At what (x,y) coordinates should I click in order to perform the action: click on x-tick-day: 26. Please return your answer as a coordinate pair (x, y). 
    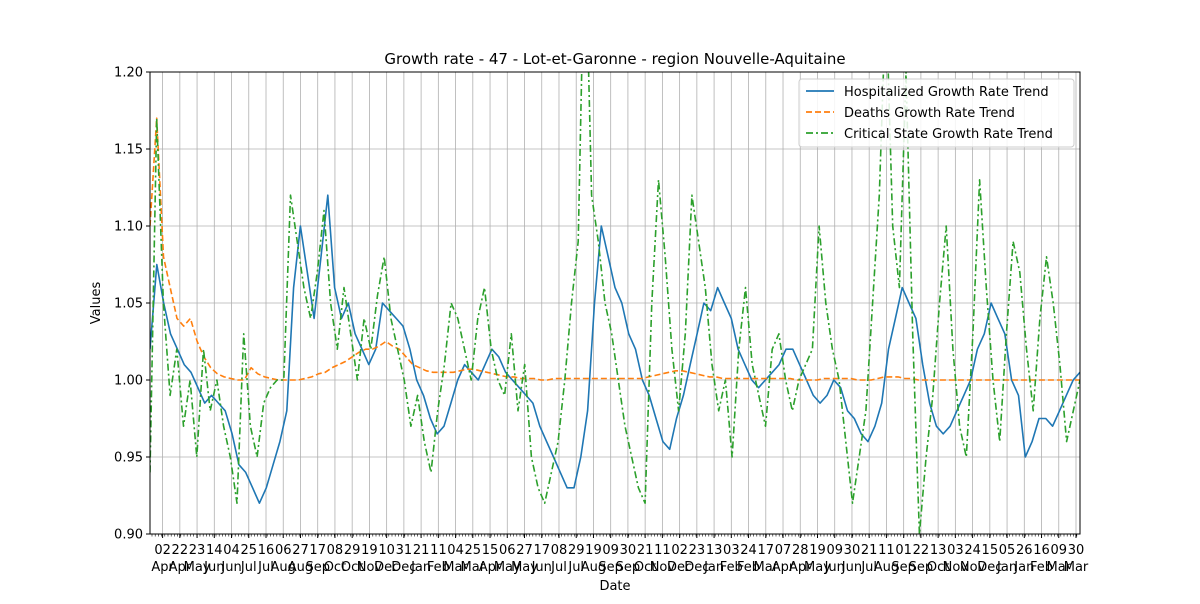
    Looking at the image, I should click on (1024, 550).